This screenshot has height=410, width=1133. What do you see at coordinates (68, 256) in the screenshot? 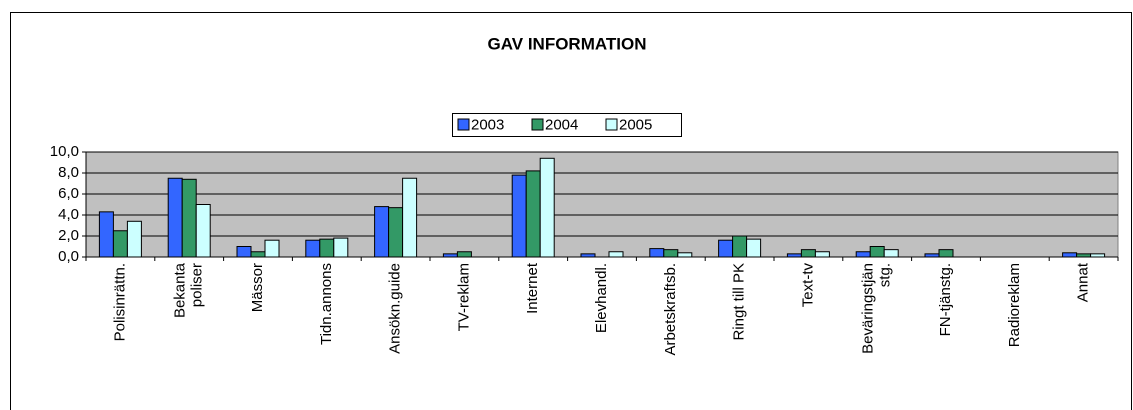
I see `y-tick-label: 0,0` at bounding box center [68, 256].